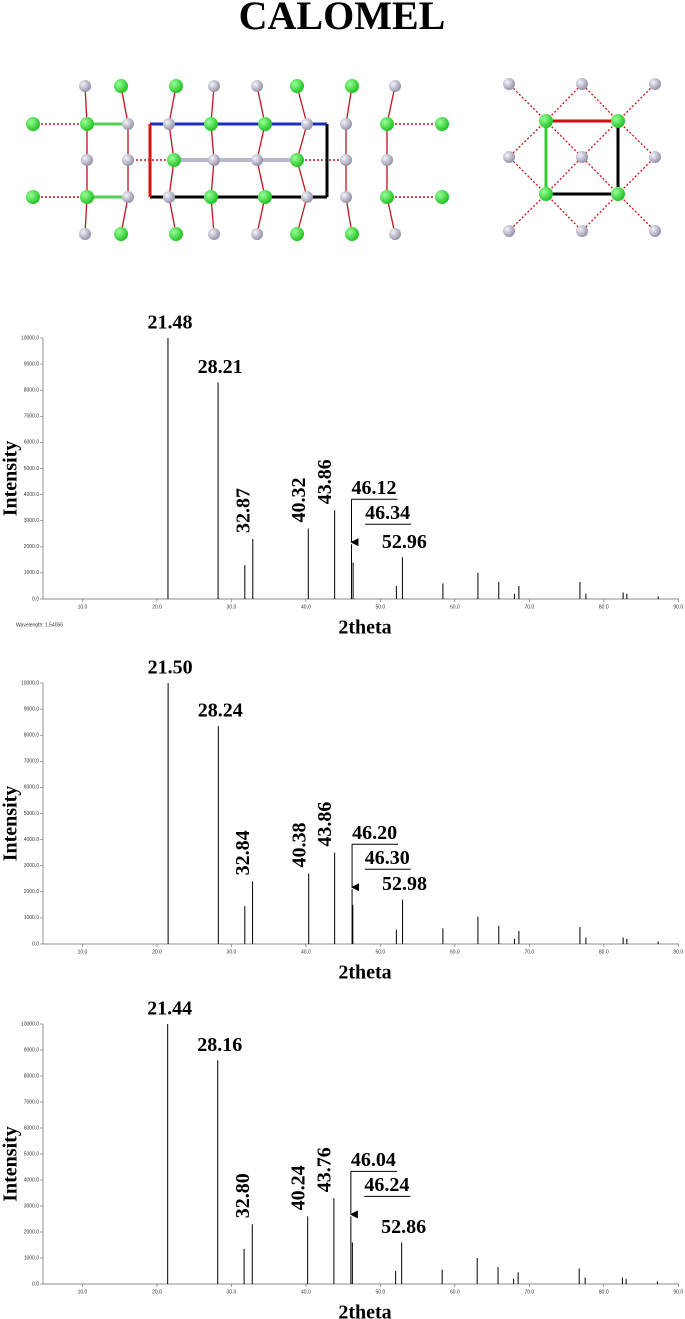 The height and width of the screenshot is (1319, 685). I want to click on x-tick-label: 30.0, so click(232, 952).